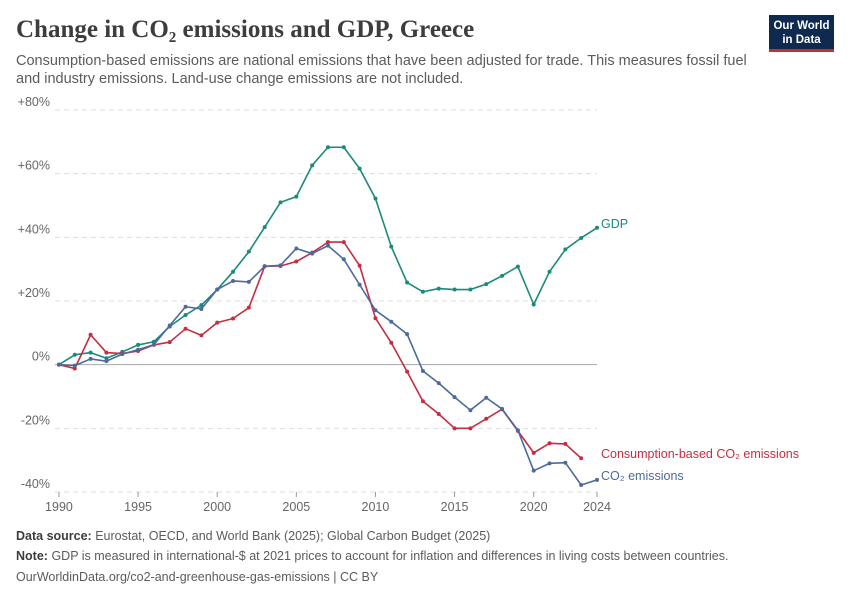  Describe the element at coordinates (801, 26) in the screenshot. I see `logo-line-1: Our World` at that location.